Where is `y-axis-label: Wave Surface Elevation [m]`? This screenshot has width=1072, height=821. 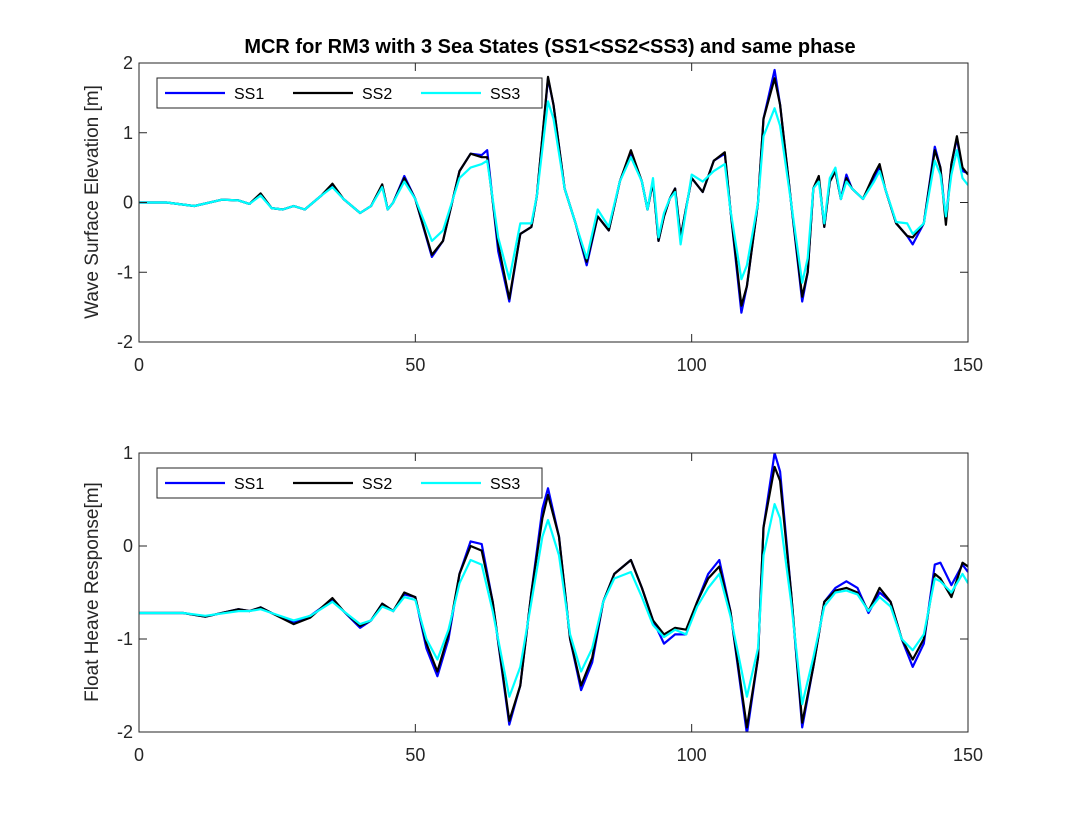 y-axis-label: Wave Surface Elevation [m] is located at coordinates (92, 202).